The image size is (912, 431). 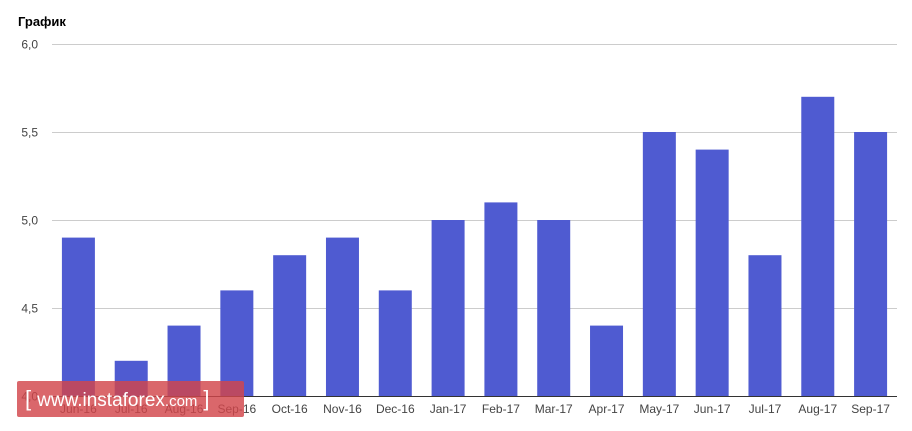 What do you see at coordinates (342, 409) in the screenshot?
I see `x-tick-label: Nov-16` at bounding box center [342, 409].